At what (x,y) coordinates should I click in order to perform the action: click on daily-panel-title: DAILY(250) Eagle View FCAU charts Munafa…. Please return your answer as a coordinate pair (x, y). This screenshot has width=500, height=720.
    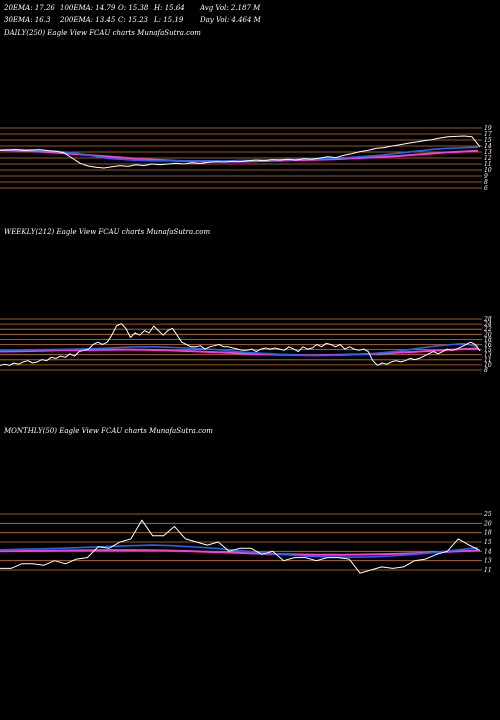
    Looking at the image, I should click on (102, 33).